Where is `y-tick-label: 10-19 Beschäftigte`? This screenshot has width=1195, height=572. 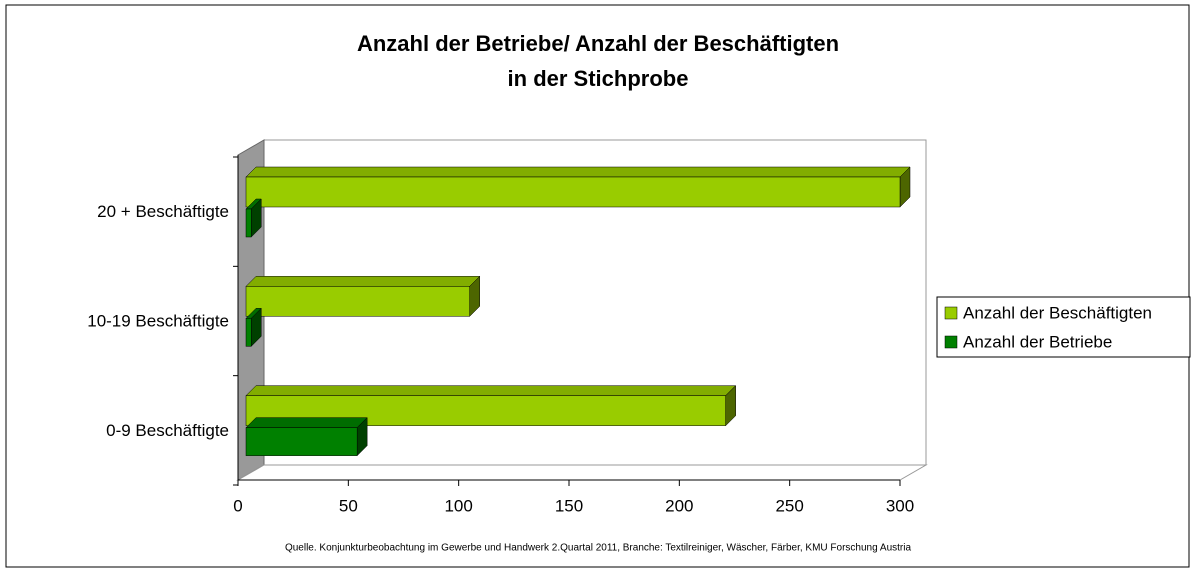
y-tick-label: 10-19 Beschäftigte is located at coordinates (158, 320).